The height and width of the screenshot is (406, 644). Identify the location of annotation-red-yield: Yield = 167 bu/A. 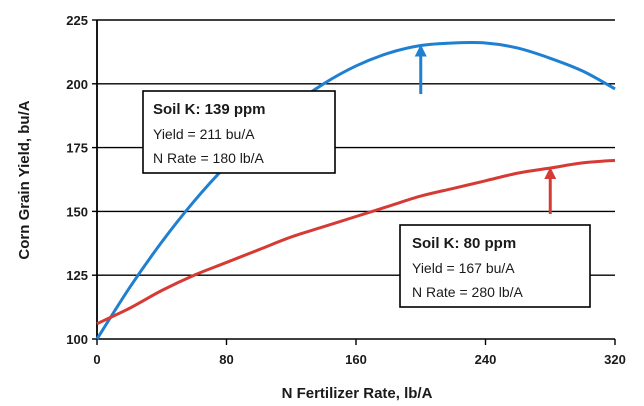
(463, 268).